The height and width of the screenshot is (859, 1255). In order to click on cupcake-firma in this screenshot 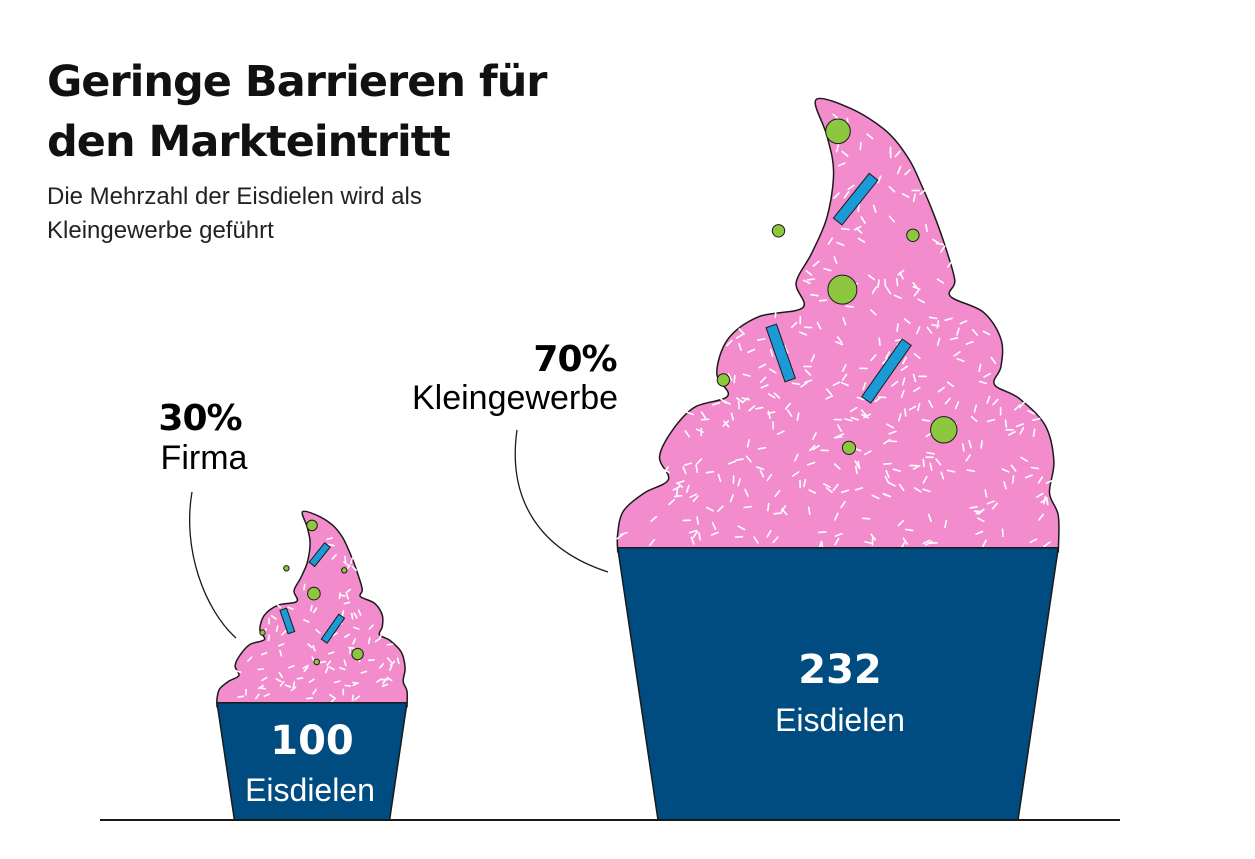, I will do `click(312, 665)`.